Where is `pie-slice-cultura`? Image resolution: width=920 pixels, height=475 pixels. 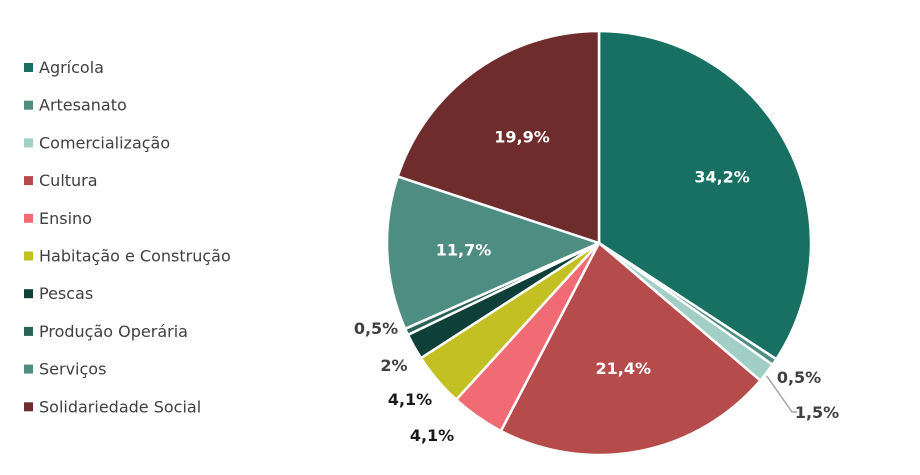 pie-slice-cultura is located at coordinates (630, 349).